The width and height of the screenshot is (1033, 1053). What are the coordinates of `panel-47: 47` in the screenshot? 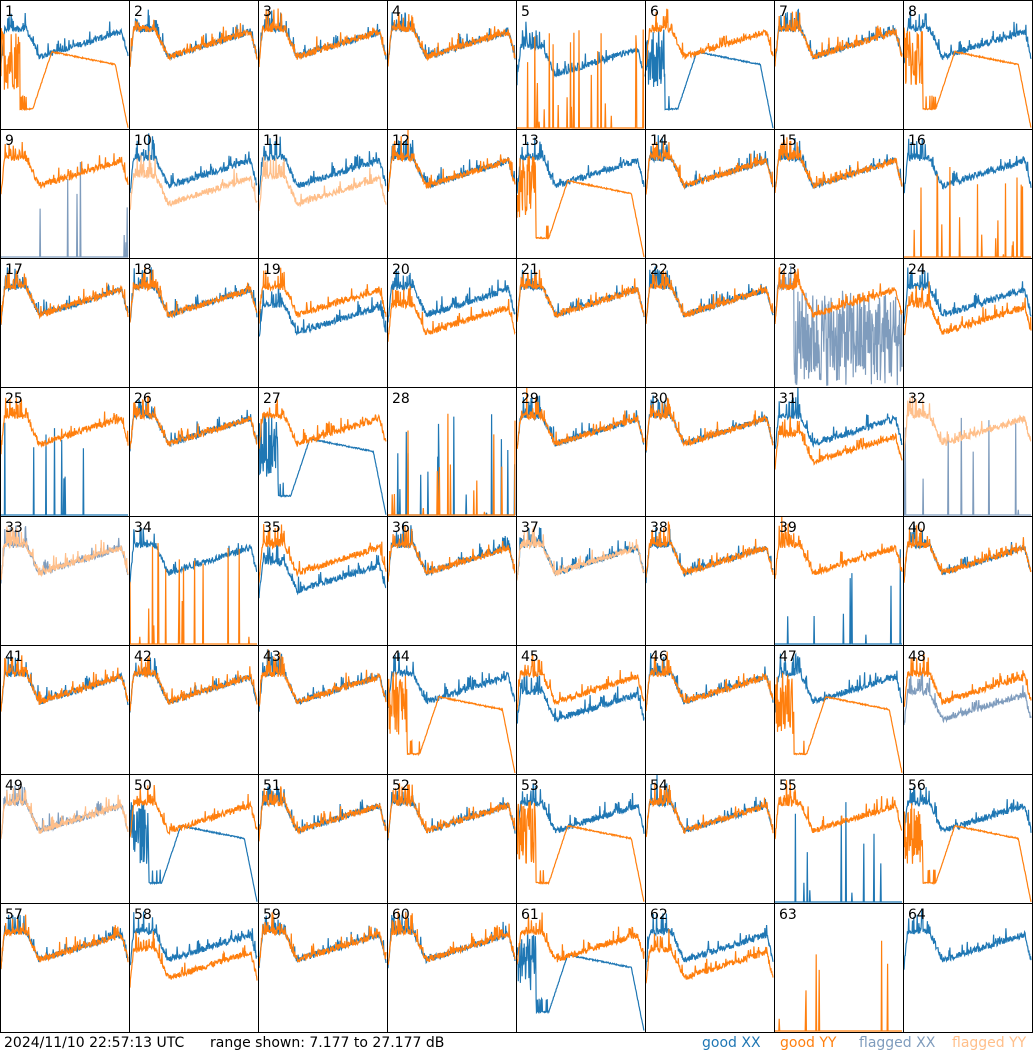 It's located at (839, 710).